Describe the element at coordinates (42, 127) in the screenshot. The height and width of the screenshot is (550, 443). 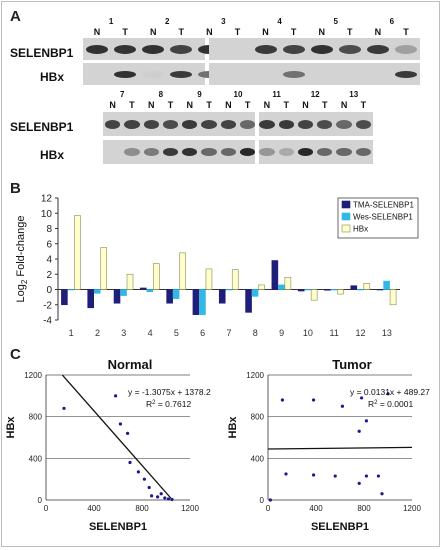
I see `blot-row-label-selenbp1-bottom: SELENBP1` at that location.